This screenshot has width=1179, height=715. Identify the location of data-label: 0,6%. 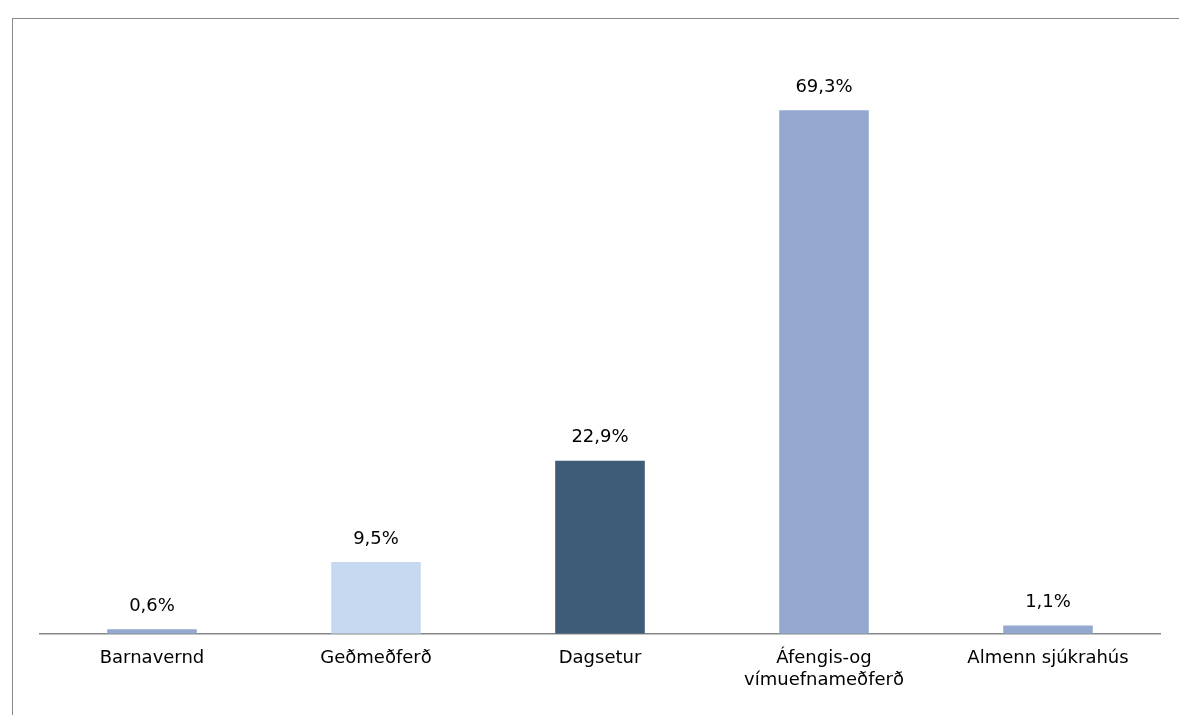
(152, 604).